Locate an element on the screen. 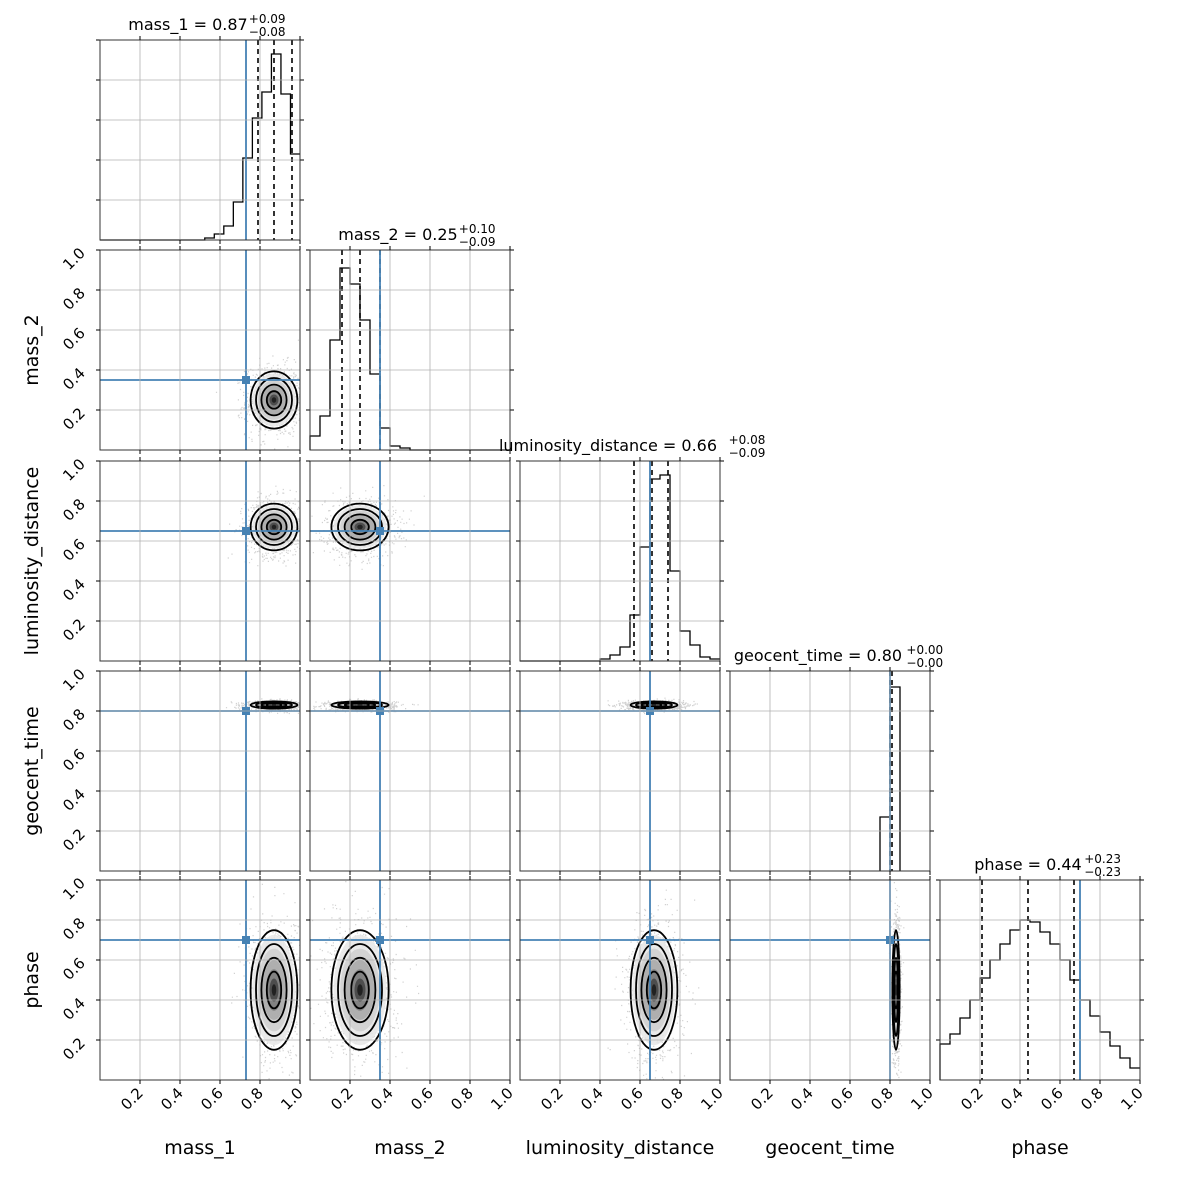 The width and height of the screenshot is (1180, 1180). density-panel-mass_1-luminosity_distance is located at coordinates (200, 561).